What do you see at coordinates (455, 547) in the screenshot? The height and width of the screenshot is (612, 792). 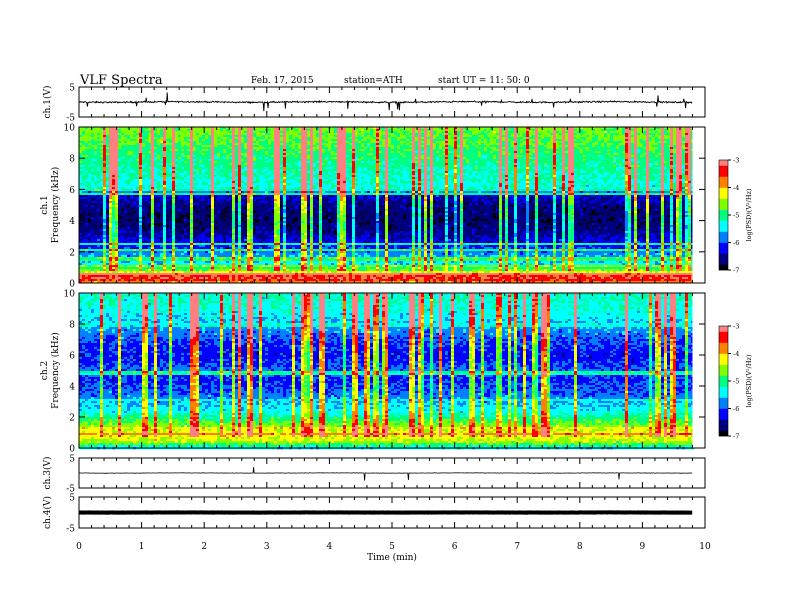 I see `x-tick-label: 6` at bounding box center [455, 547].